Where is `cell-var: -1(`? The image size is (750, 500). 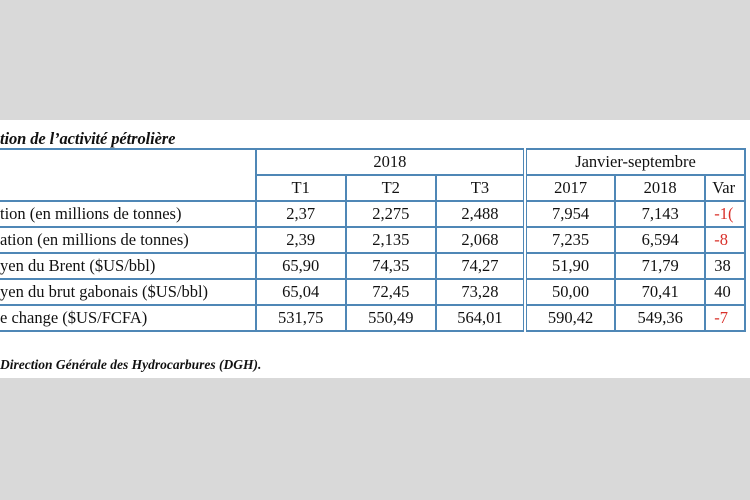
cell-var: -1( is located at coordinates (725, 214).